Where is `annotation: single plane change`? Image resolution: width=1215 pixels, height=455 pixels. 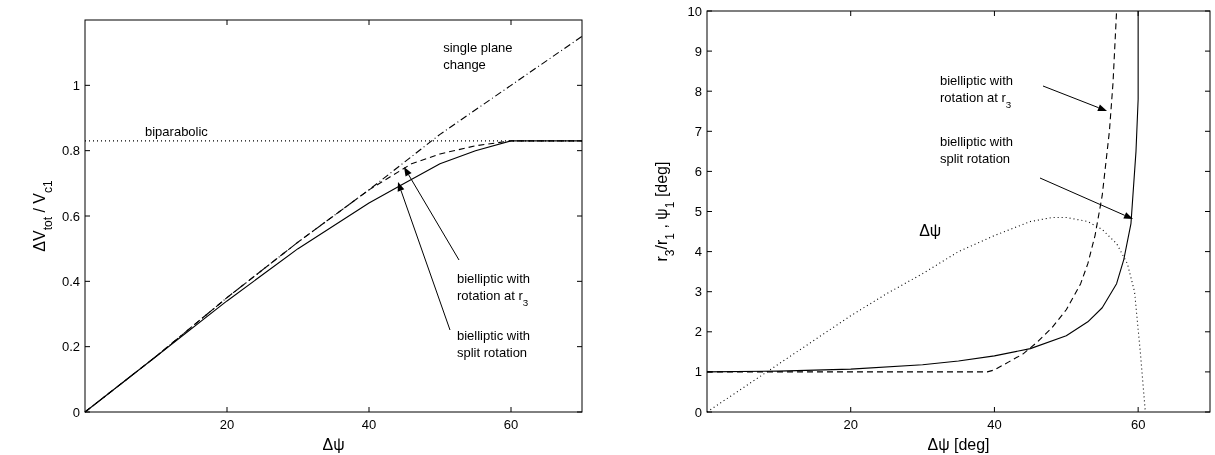
annotation: single plane change is located at coordinates (478, 55).